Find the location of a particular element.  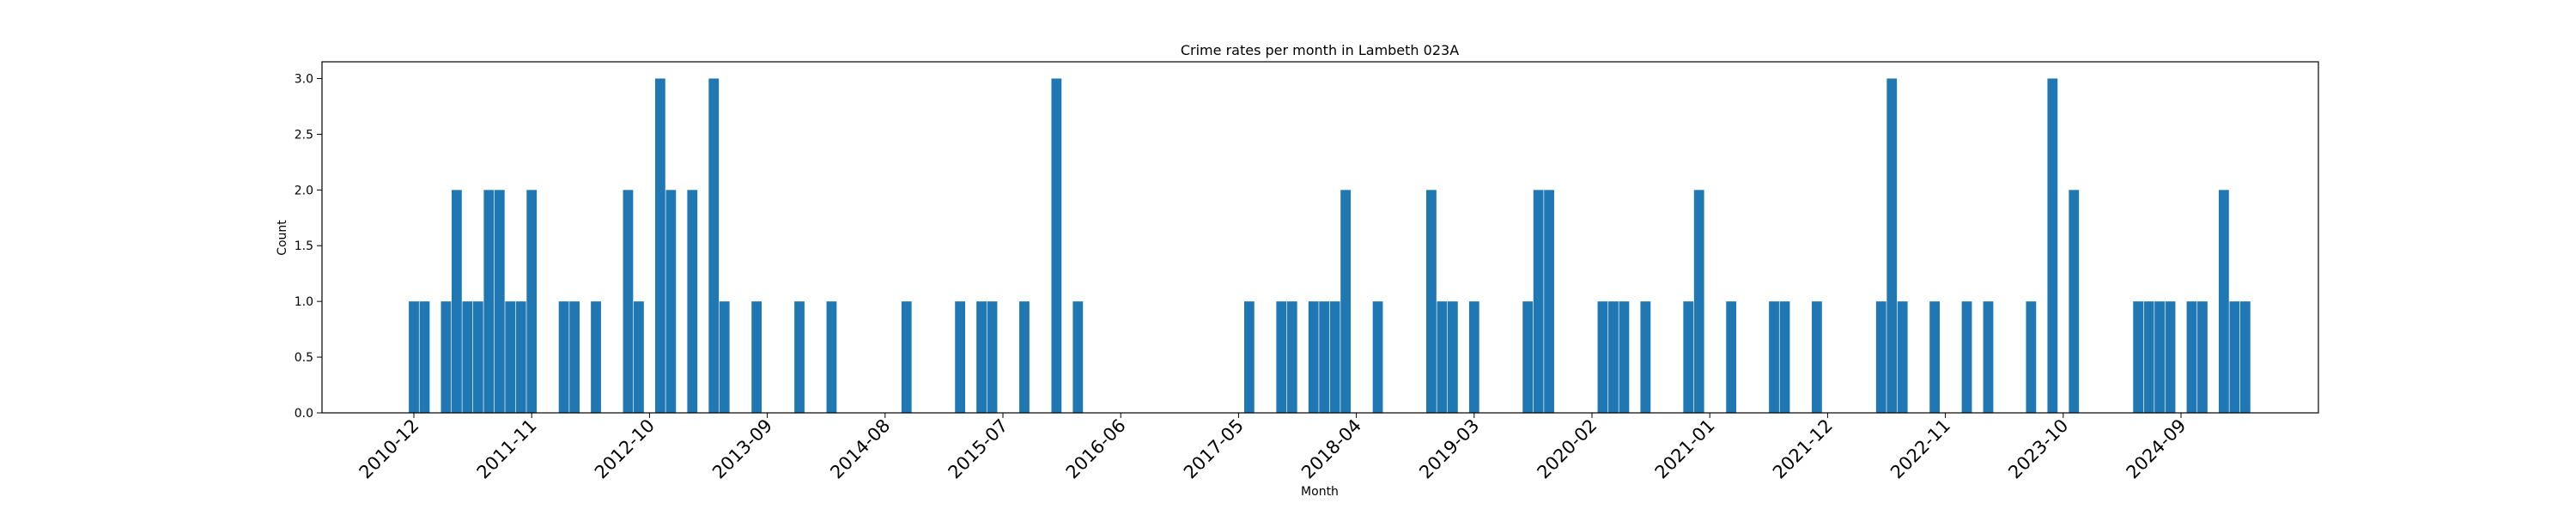

x-tick-label: 2010-12 is located at coordinates (389, 449).